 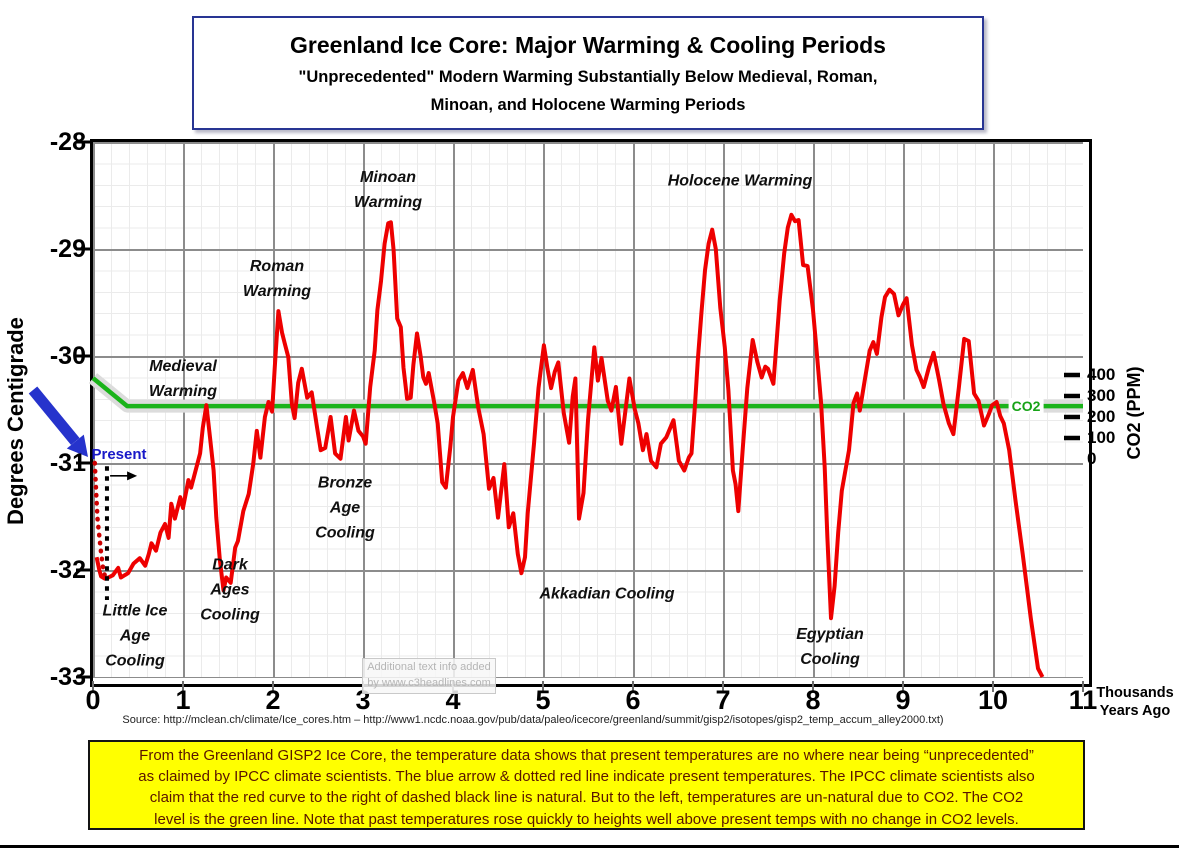 I want to click on co2-axis-tick-label: 300, so click(x=1101, y=395).